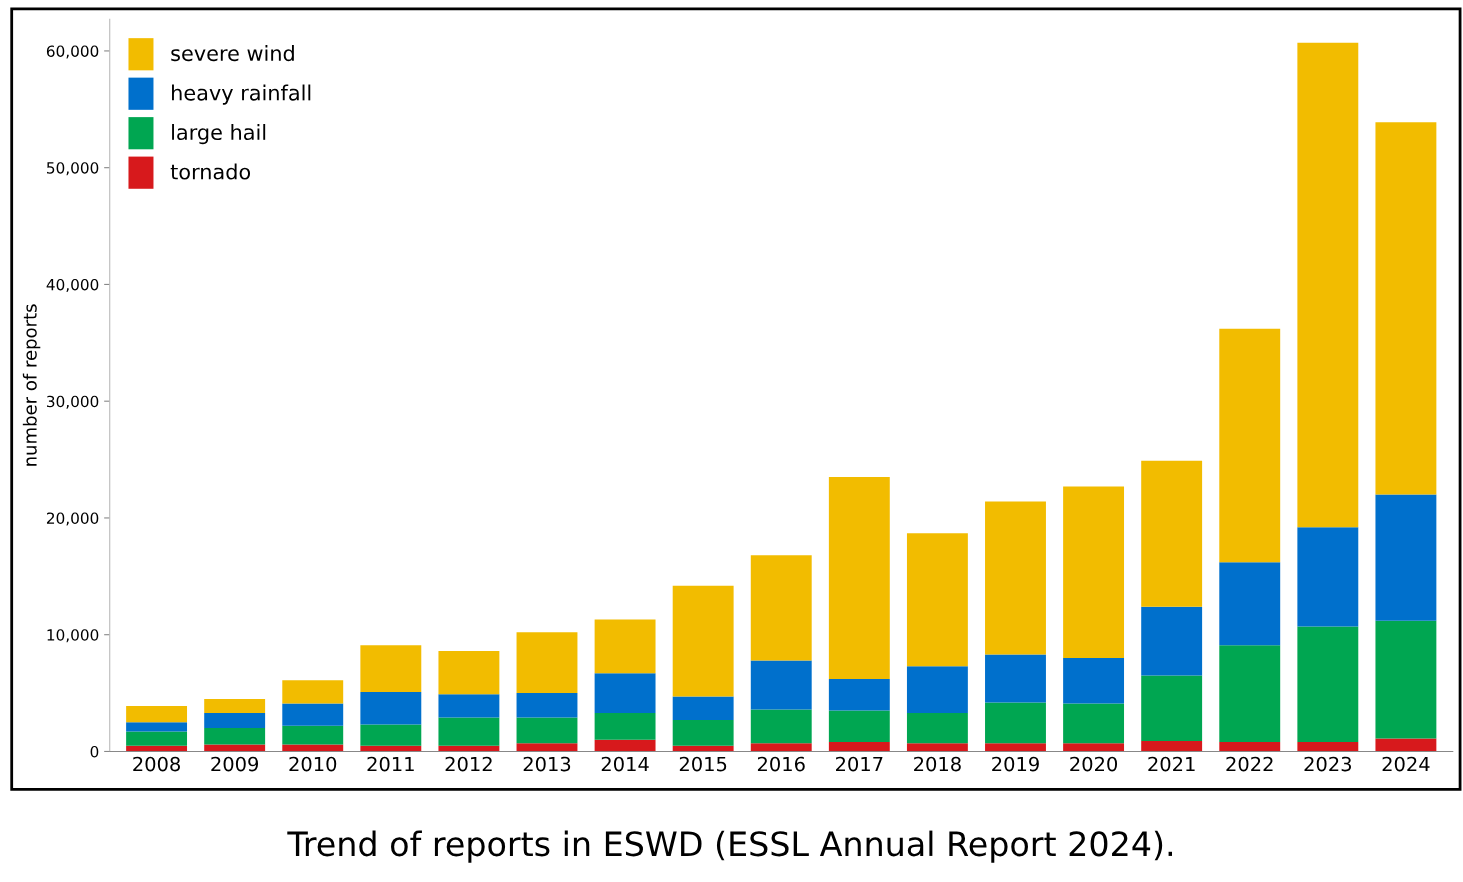 The image size is (1463, 882). I want to click on y-tick-label: 60,000, so click(72, 52).